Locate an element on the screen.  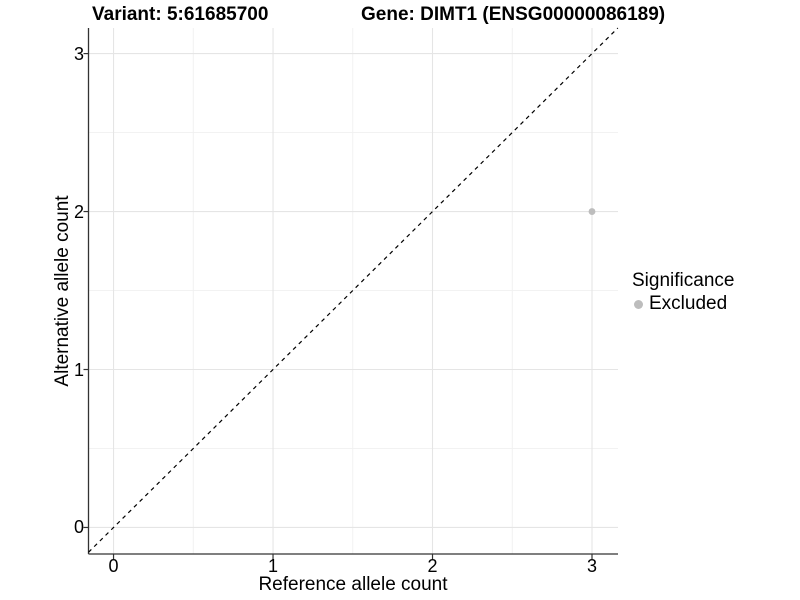
y-tick-label-0: 0 is located at coordinates (78, 527).